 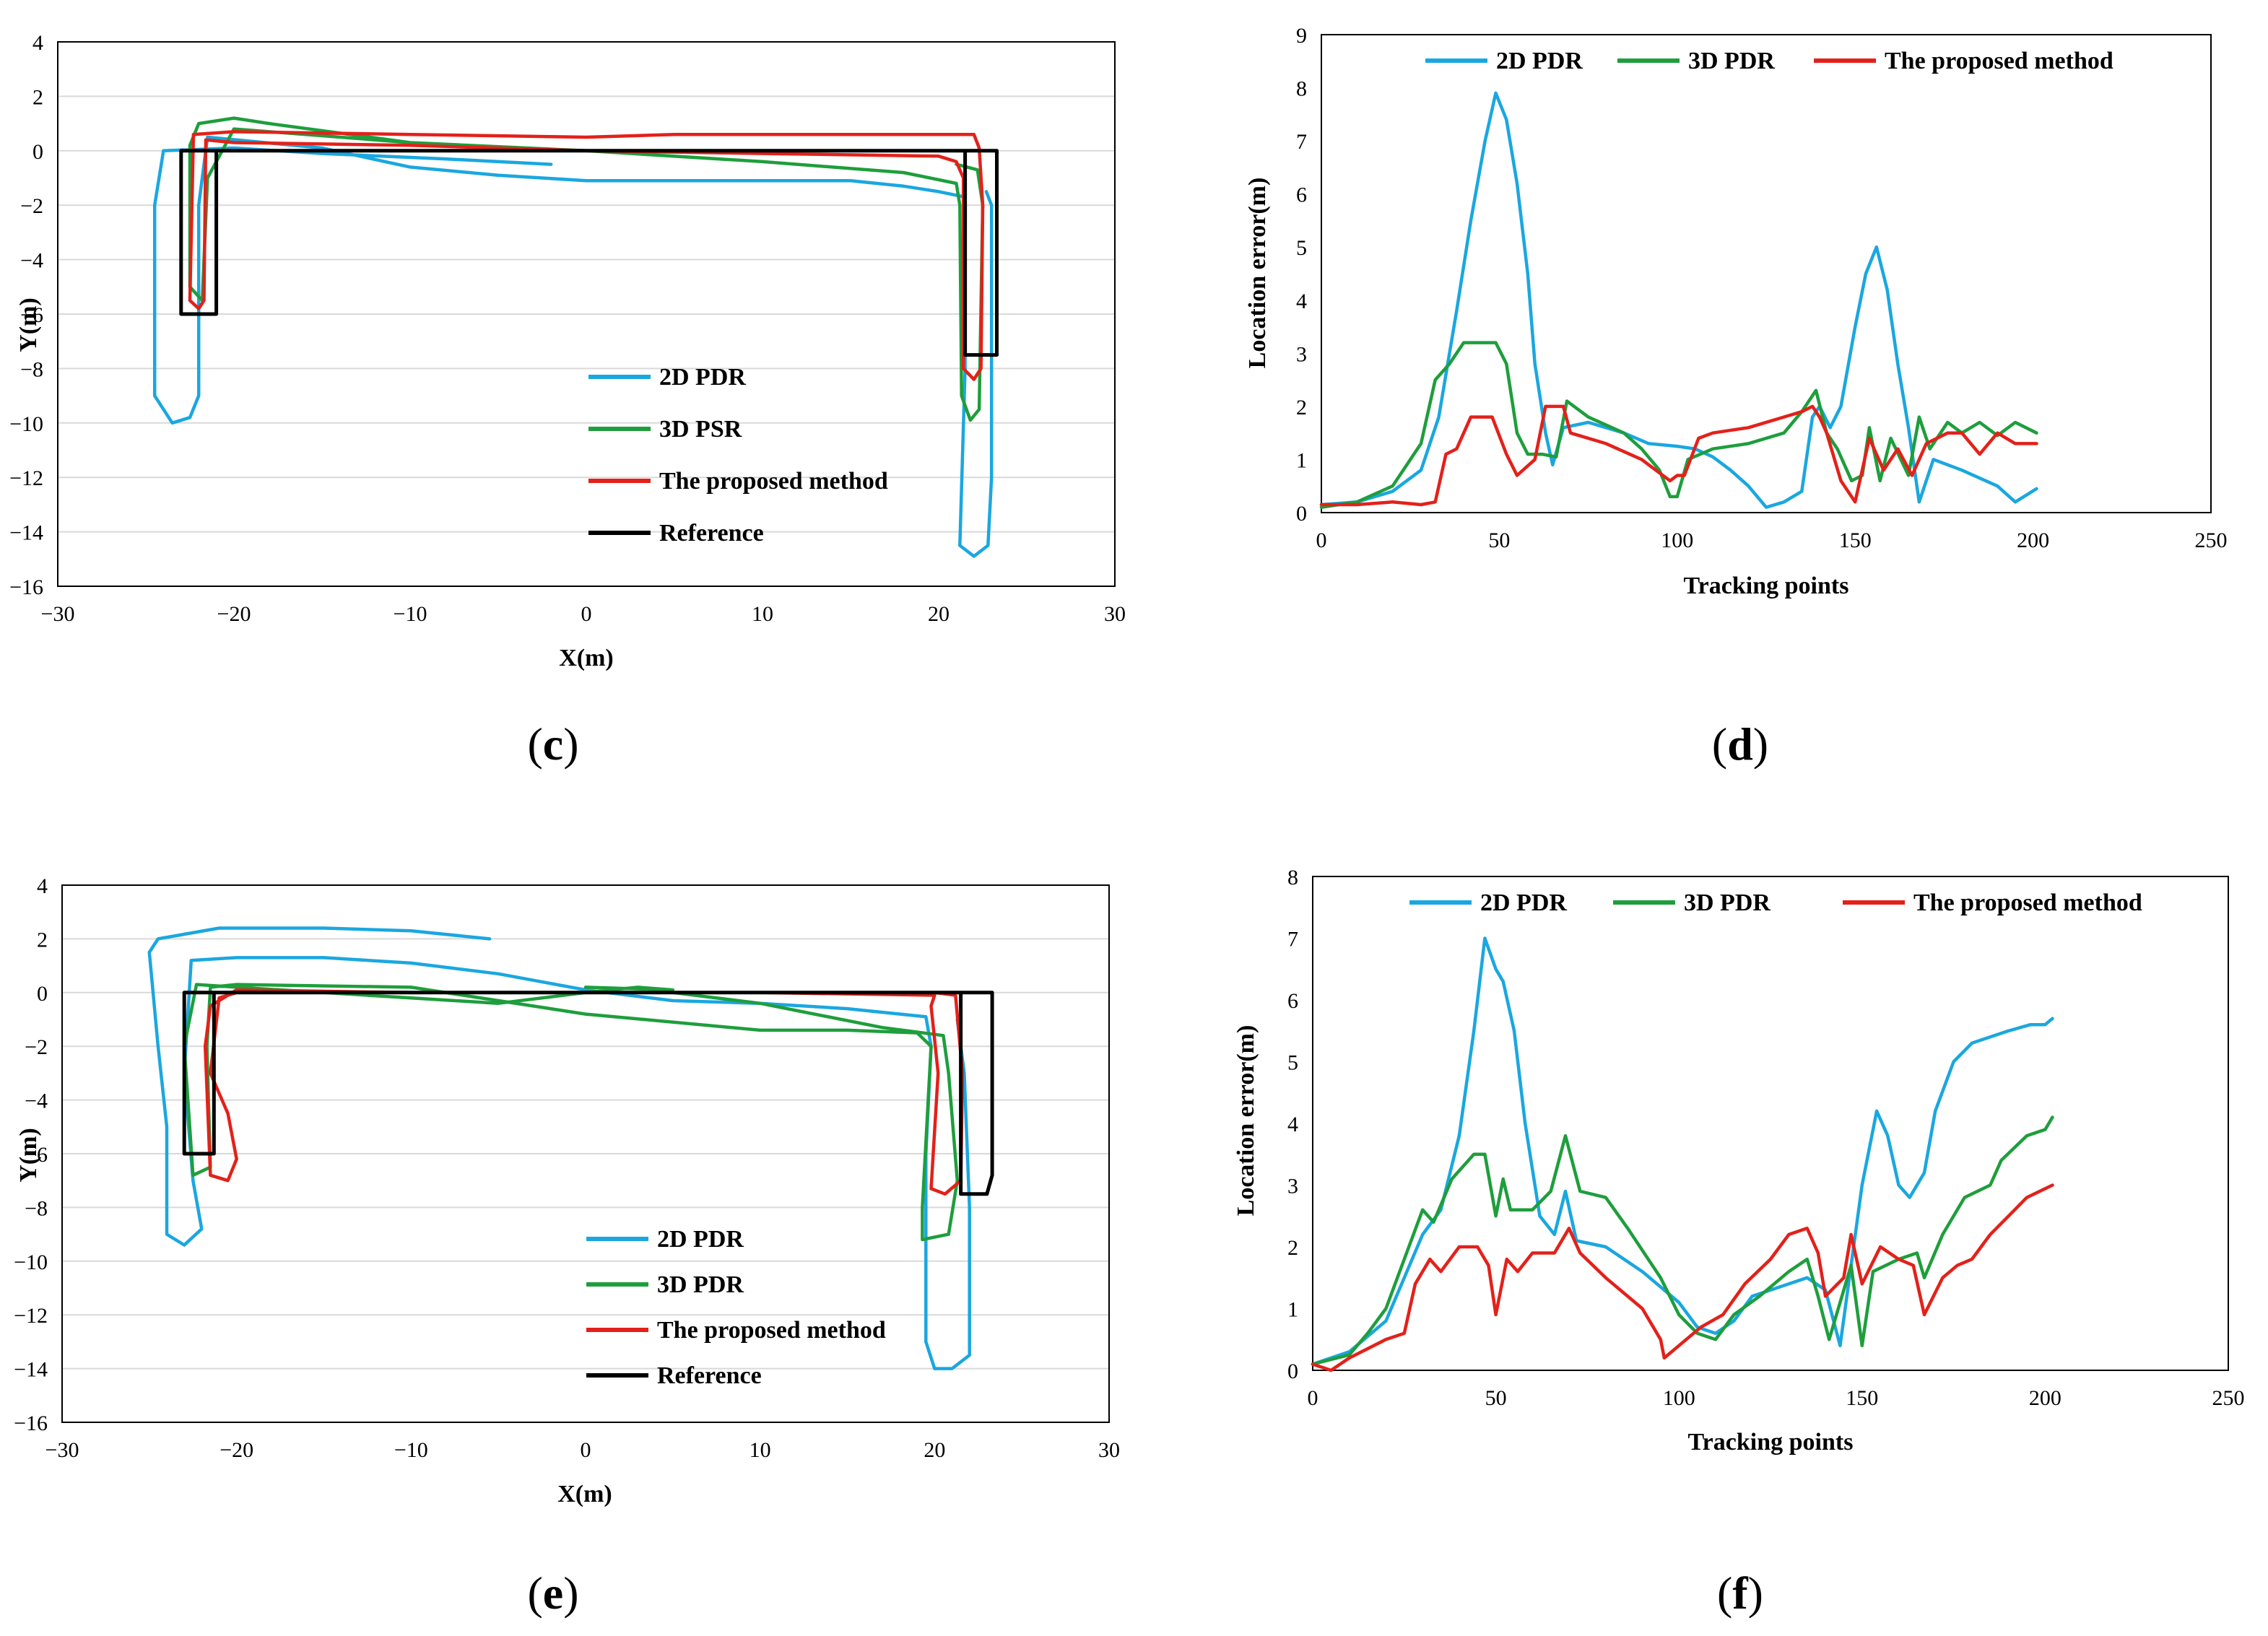 What do you see at coordinates (700, 429) in the screenshot?
I see `legend-label: 3D PSR` at bounding box center [700, 429].